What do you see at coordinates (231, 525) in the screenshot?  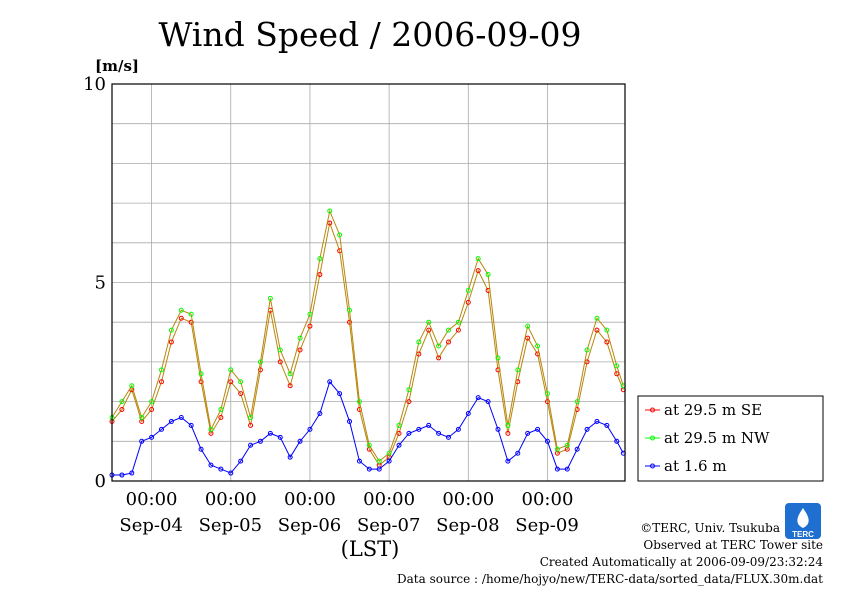 I see `x-day-label: Sep-05` at bounding box center [231, 525].